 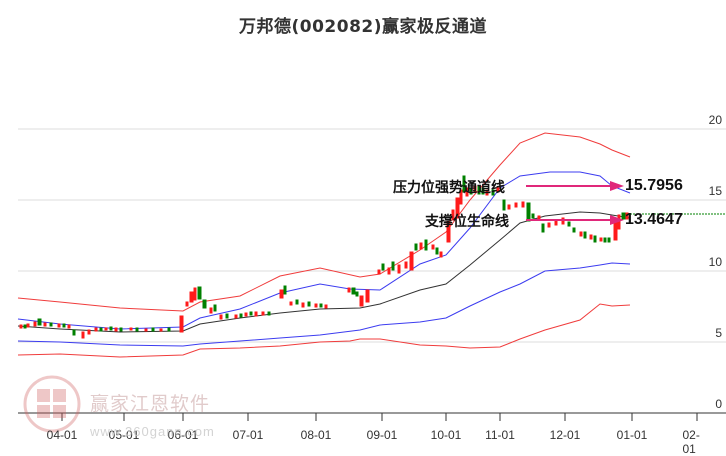 What do you see at coordinates (654, 219) in the screenshot?
I see `support-value: 13.4647` at bounding box center [654, 219].